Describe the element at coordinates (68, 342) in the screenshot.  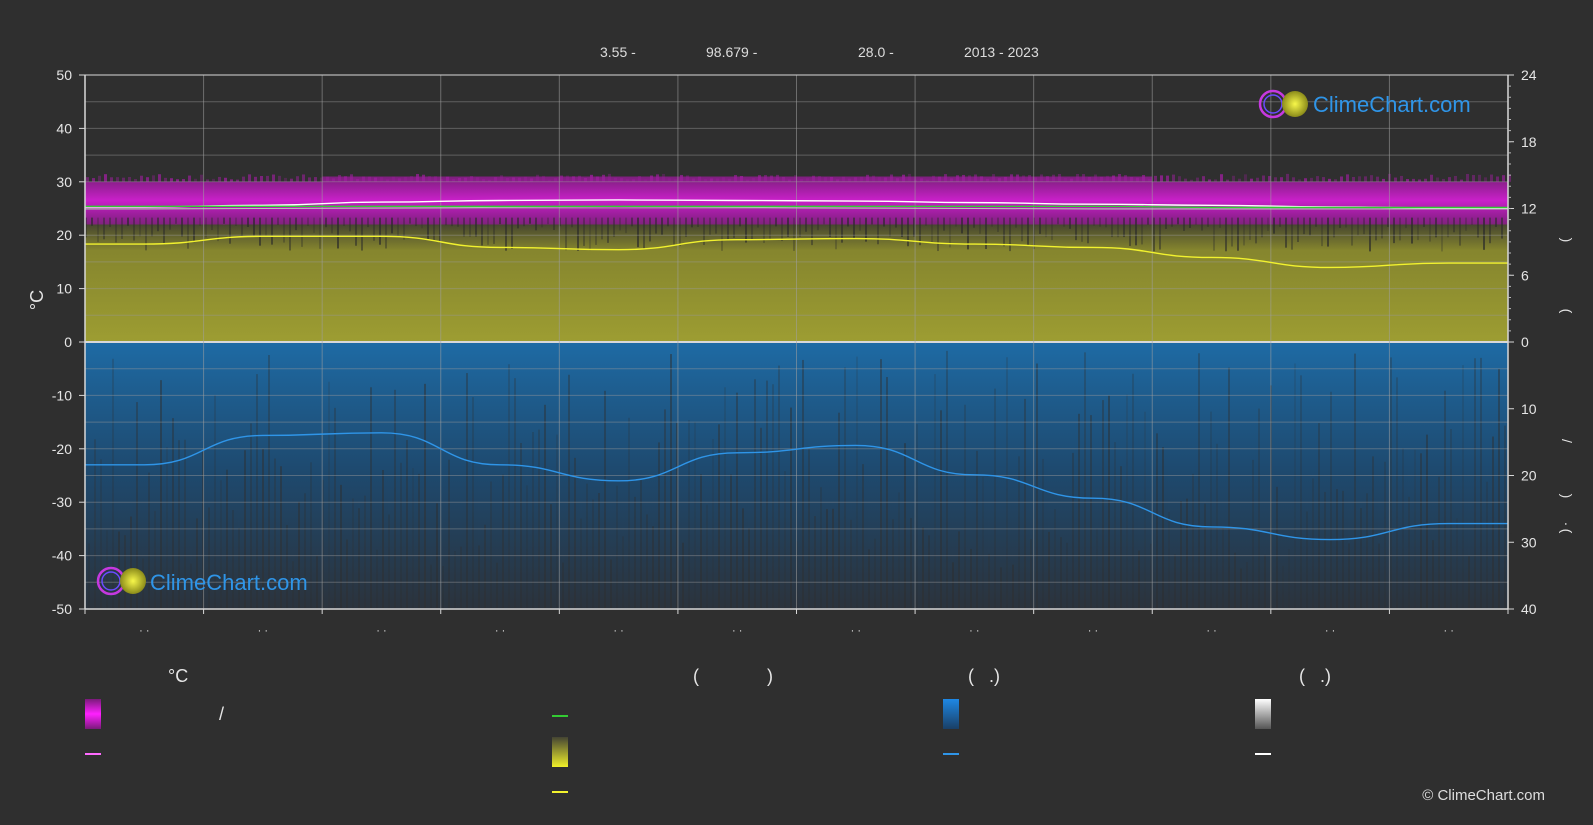
I see `left-tick-label: 0` at that location.